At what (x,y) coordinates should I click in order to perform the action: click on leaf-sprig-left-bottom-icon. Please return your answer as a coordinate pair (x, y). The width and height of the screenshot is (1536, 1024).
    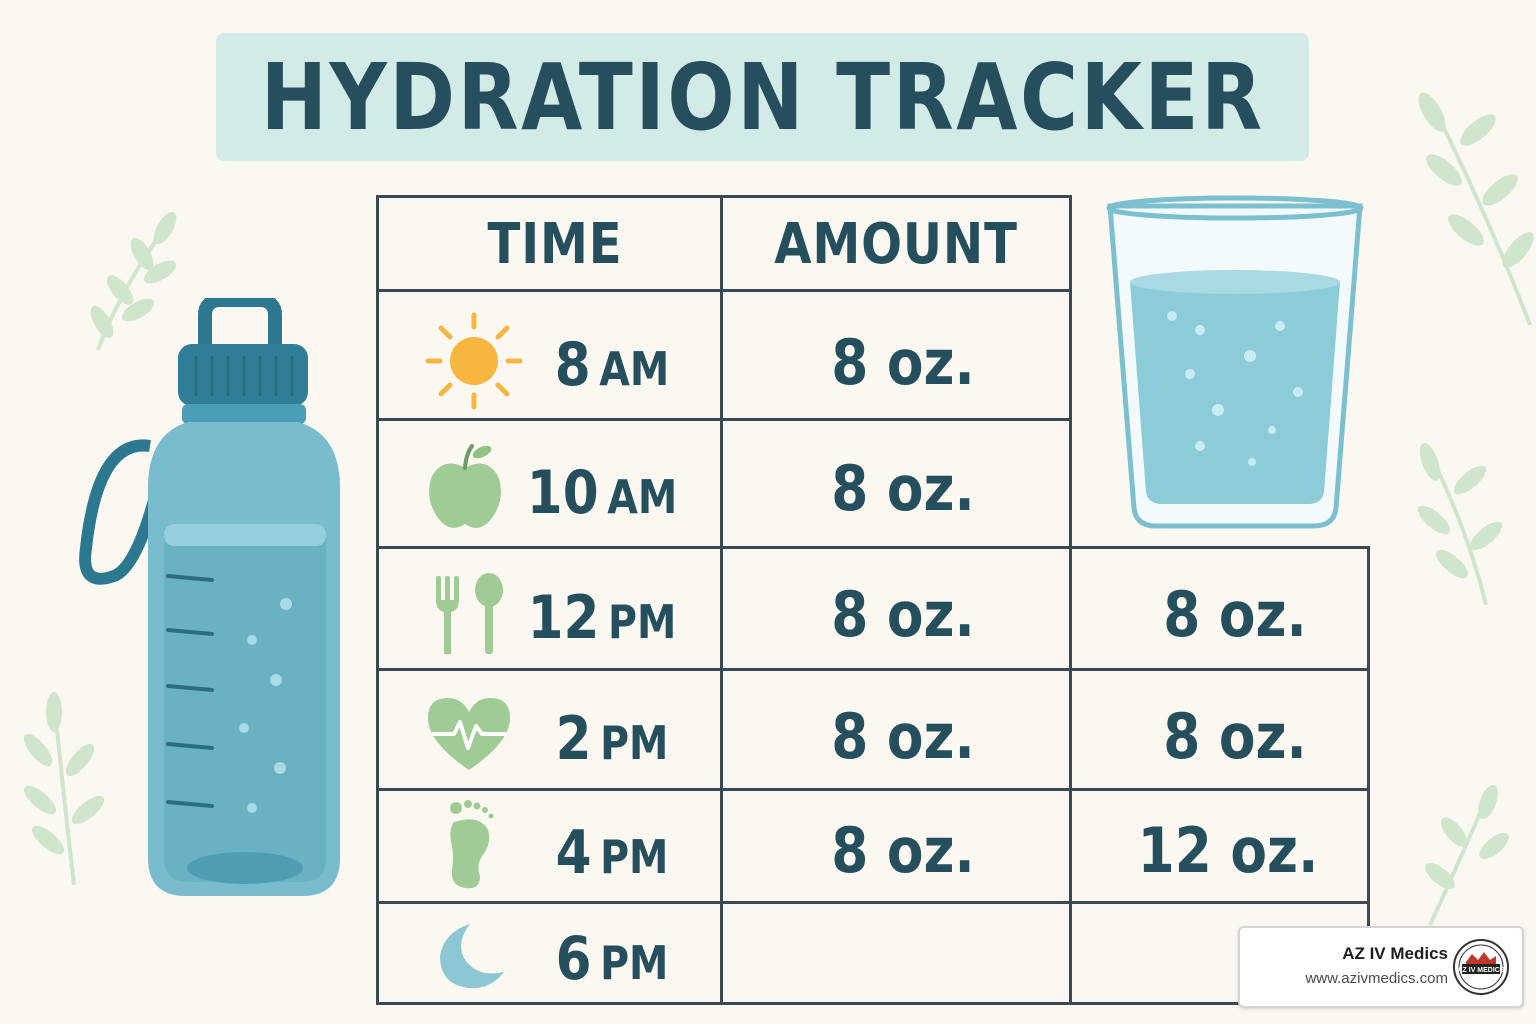
    Looking at the image, I should click on (64, 789).